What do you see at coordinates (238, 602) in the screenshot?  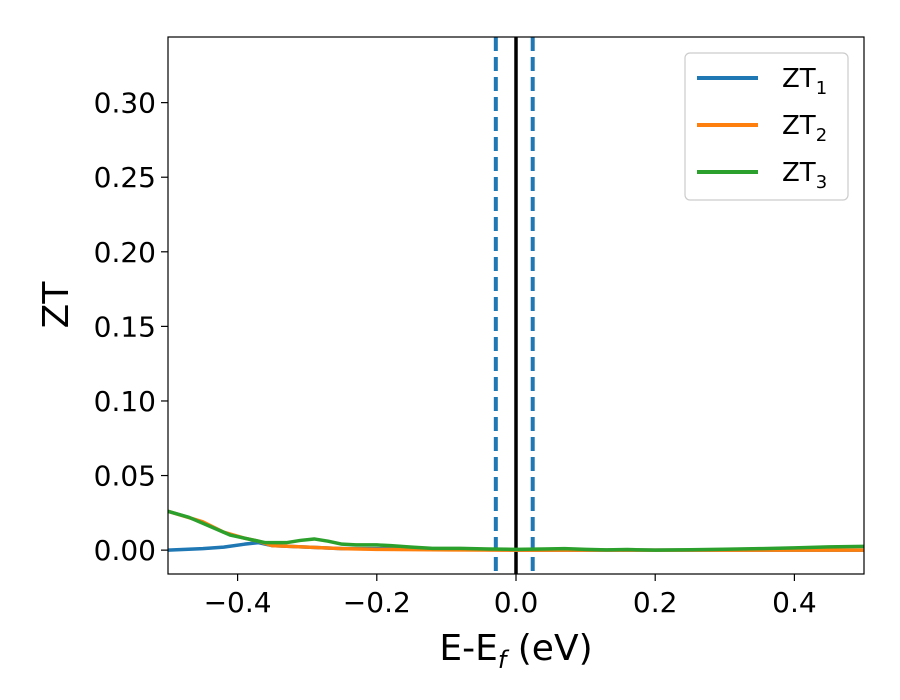 I see `x-tick-label: −0.4` at bounding box center [238, 602].